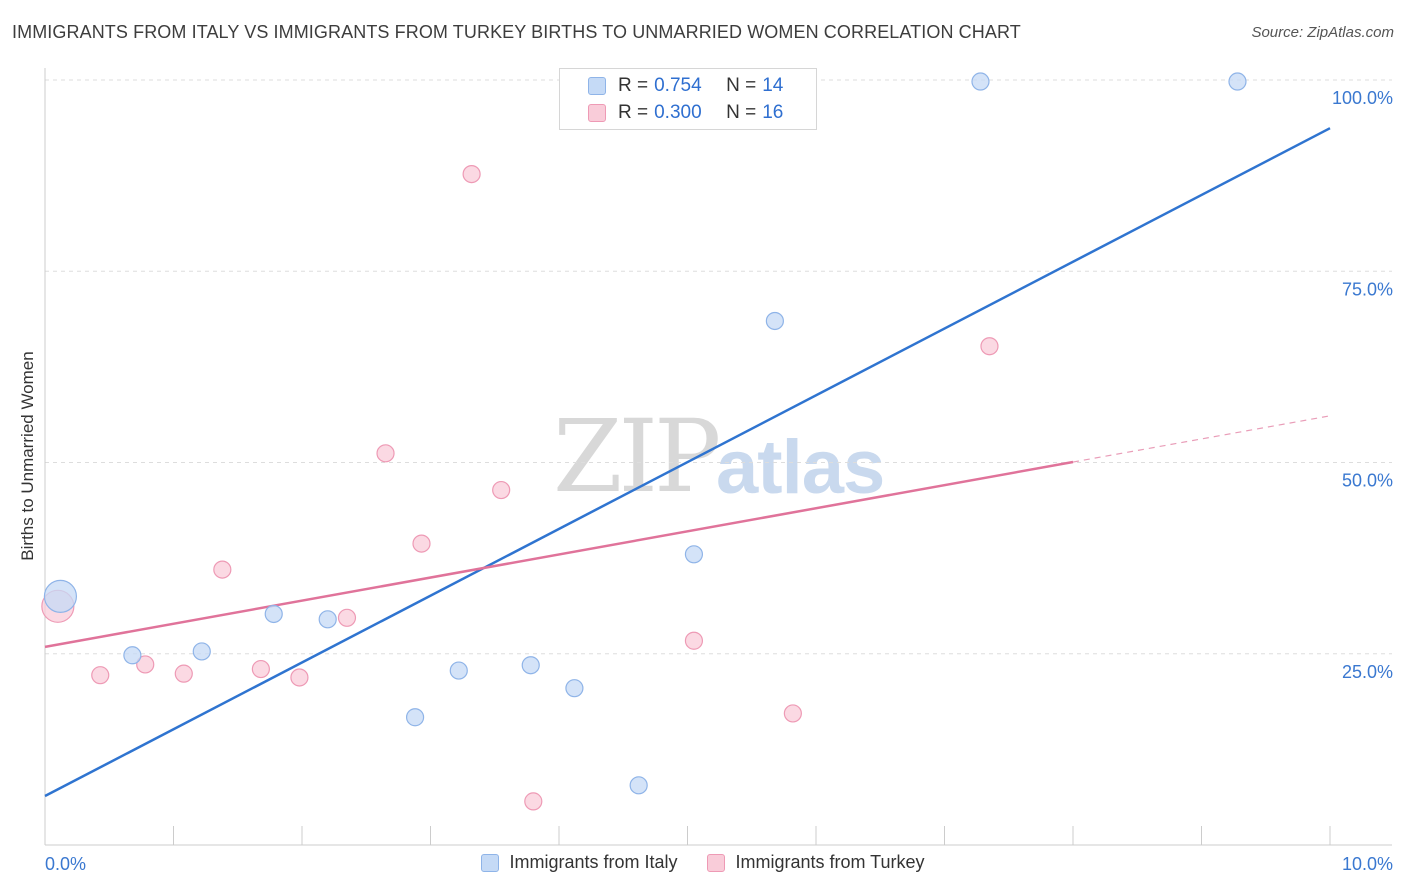 This screenshot has height=892, width=1406. Describe the element at coordinates (633, 85) in the screenshot. I see `legend-italy-r-label: R =` at that location.